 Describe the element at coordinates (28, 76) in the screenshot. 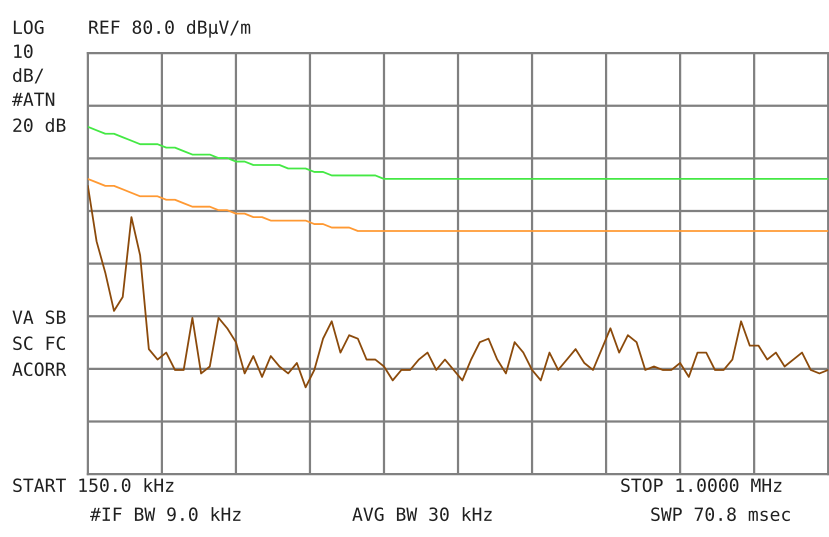

I see `text: dB/` at that location.